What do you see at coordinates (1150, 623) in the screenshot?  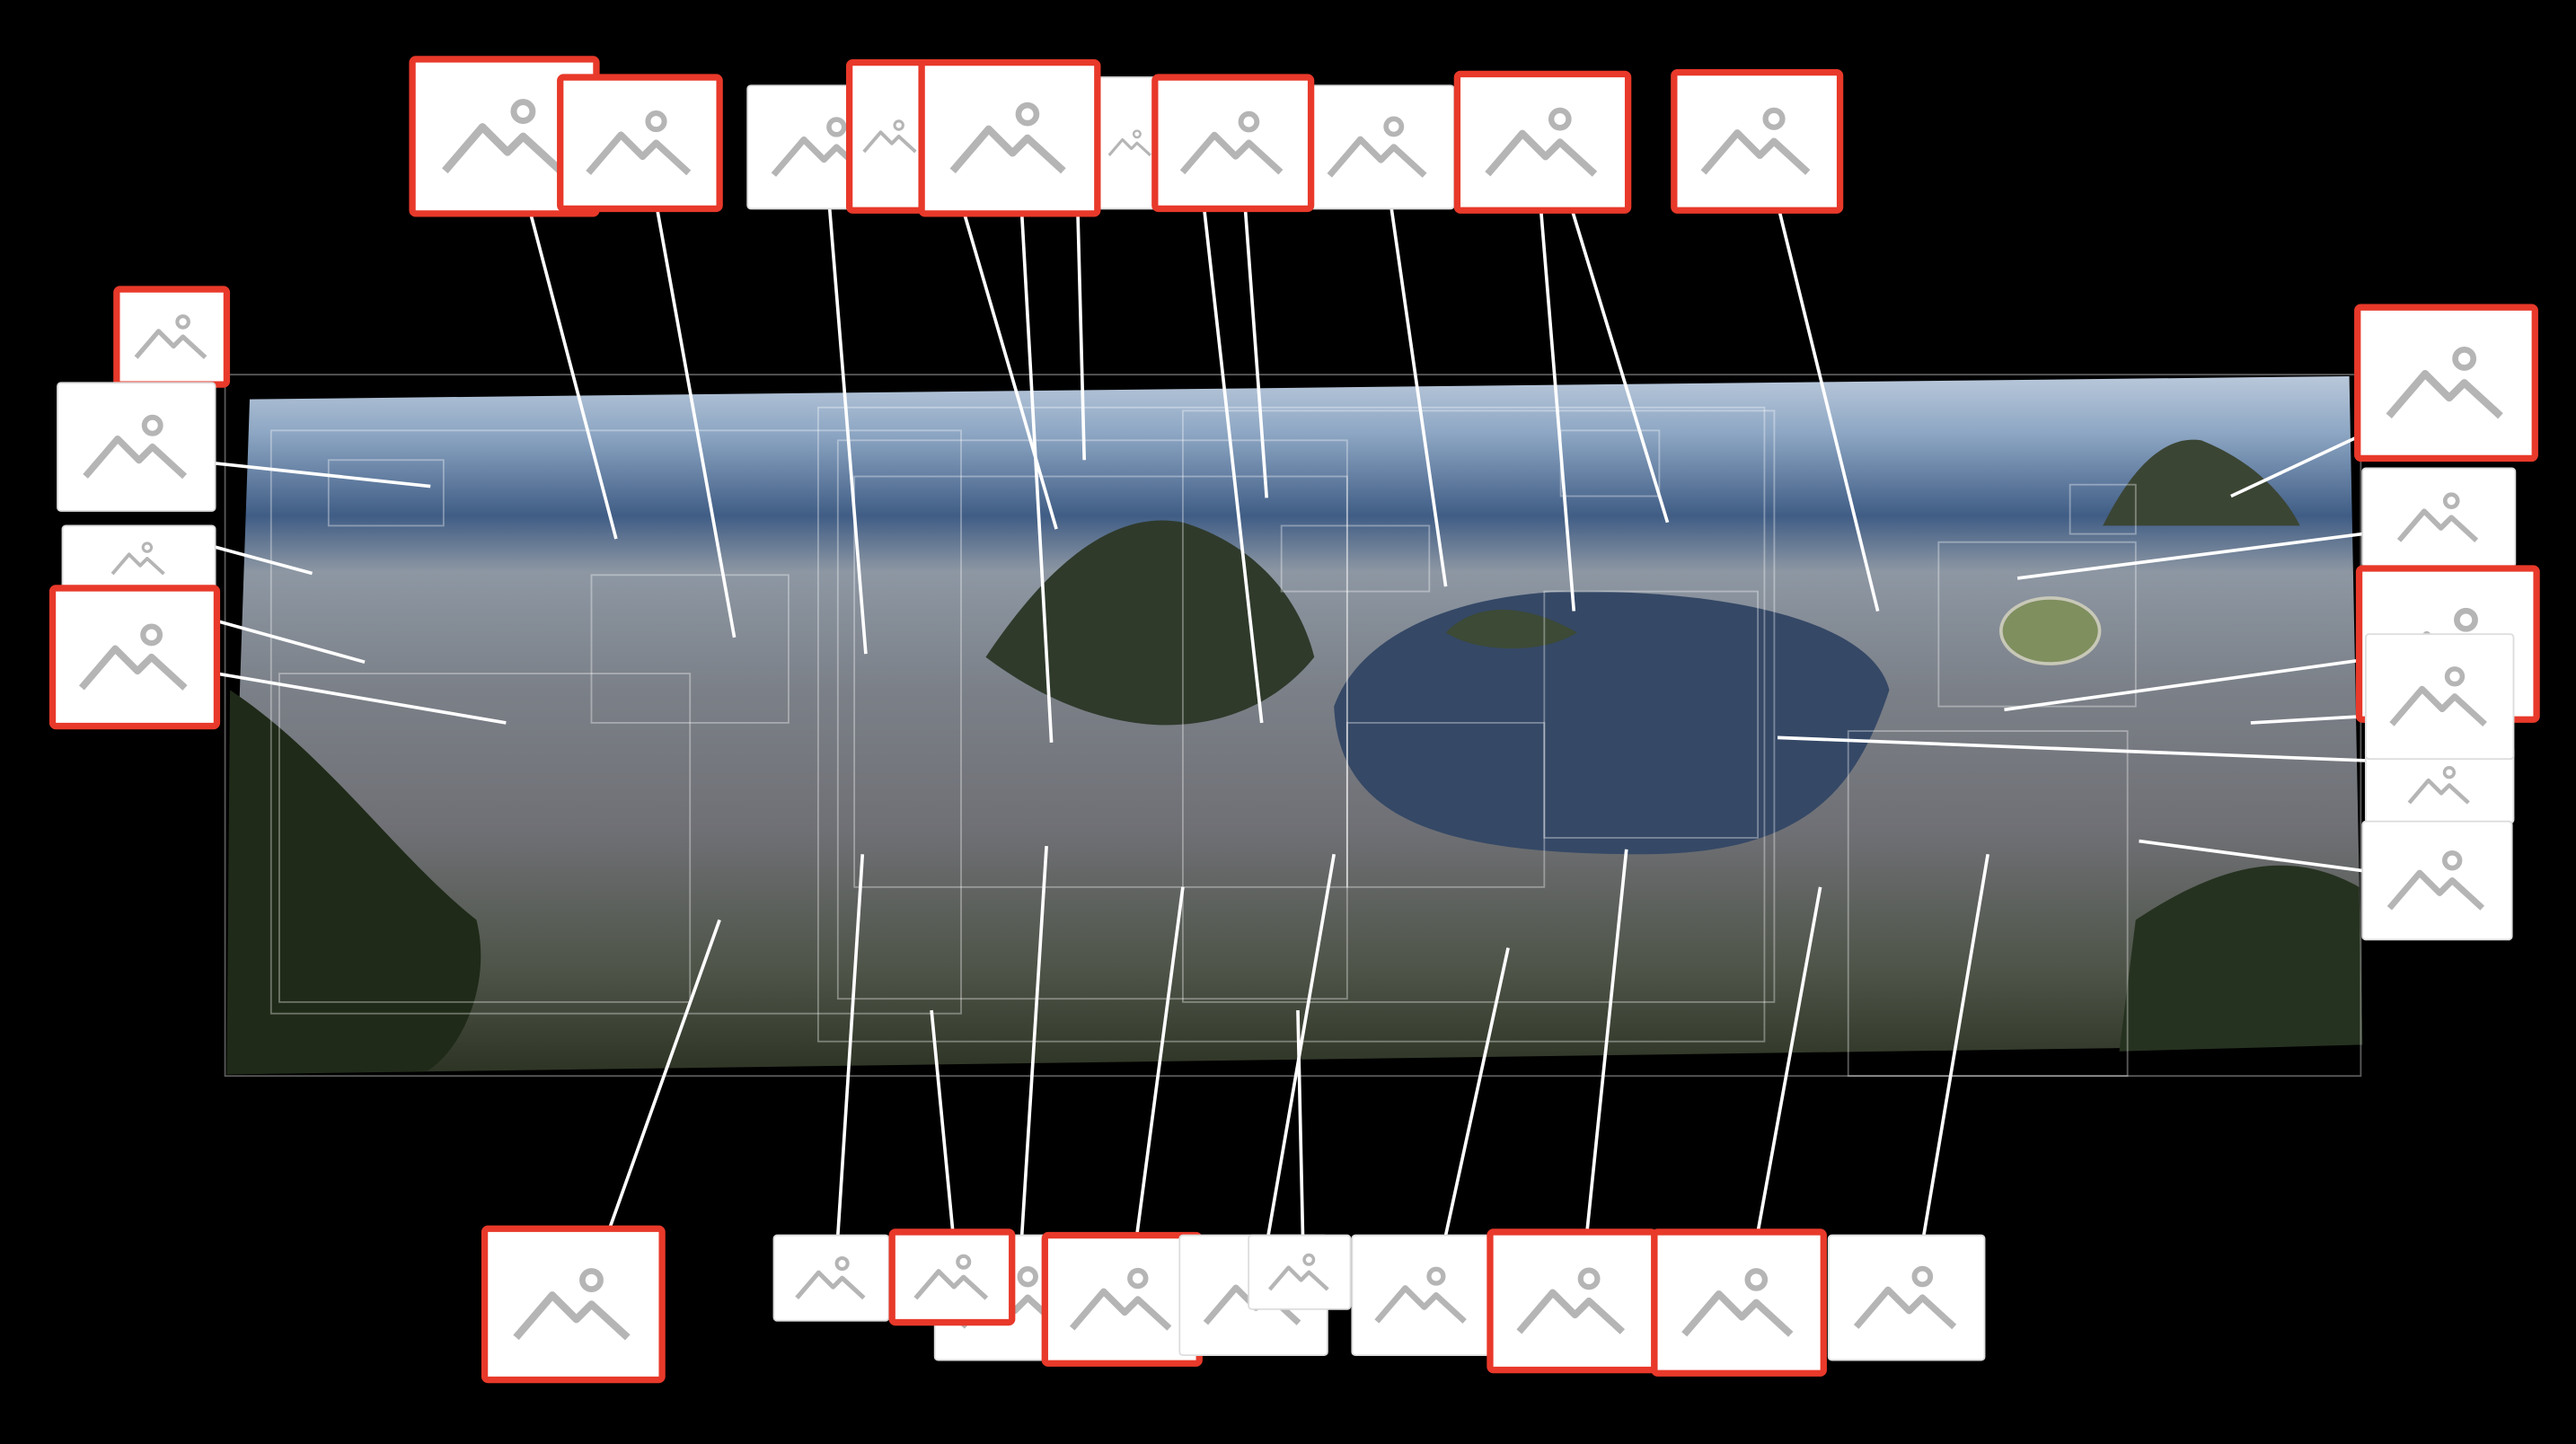 I see `mountain` at bounding box center [1150, 623].